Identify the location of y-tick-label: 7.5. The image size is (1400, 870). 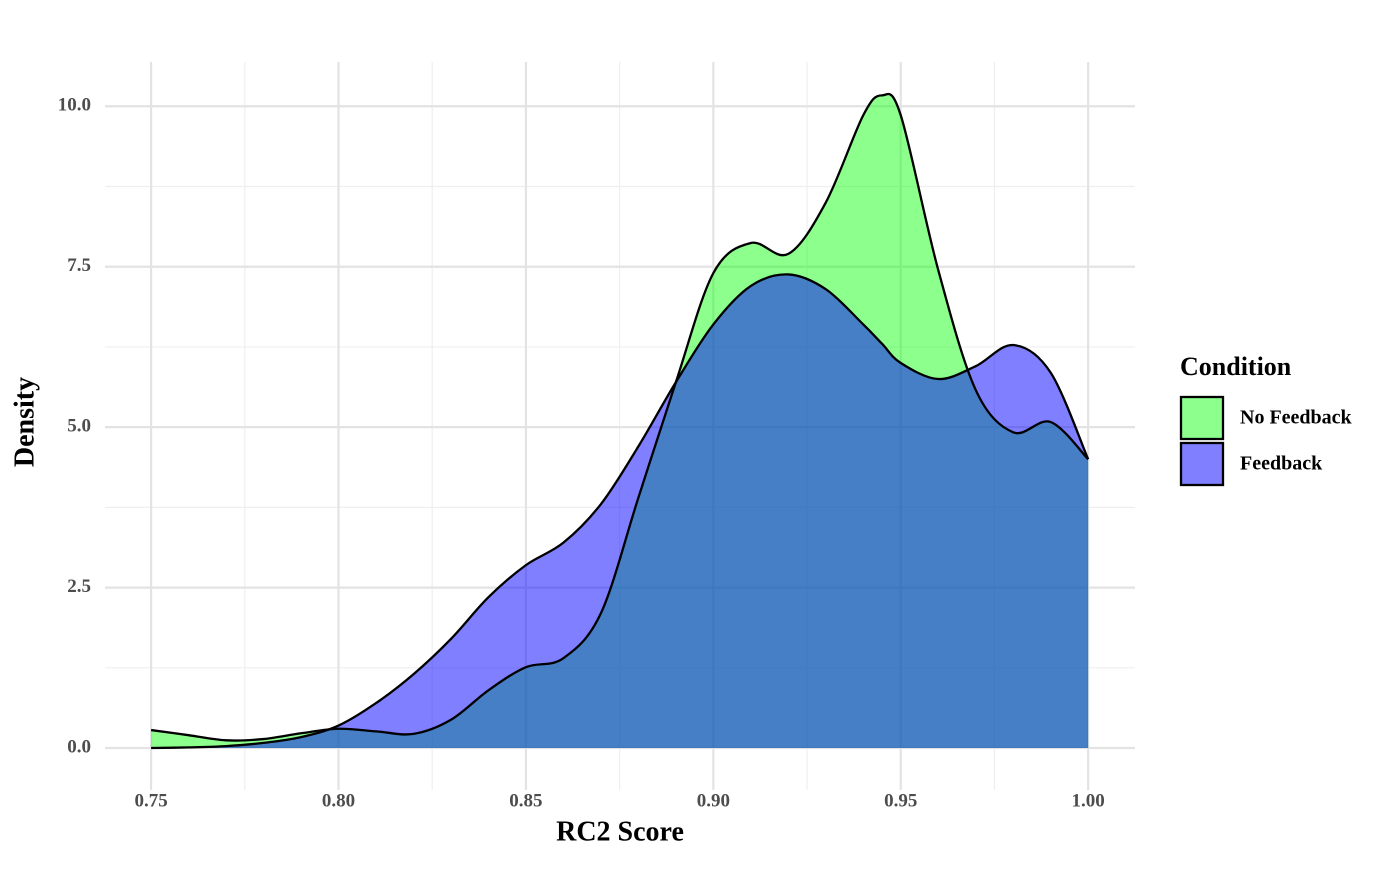
(79, 265).